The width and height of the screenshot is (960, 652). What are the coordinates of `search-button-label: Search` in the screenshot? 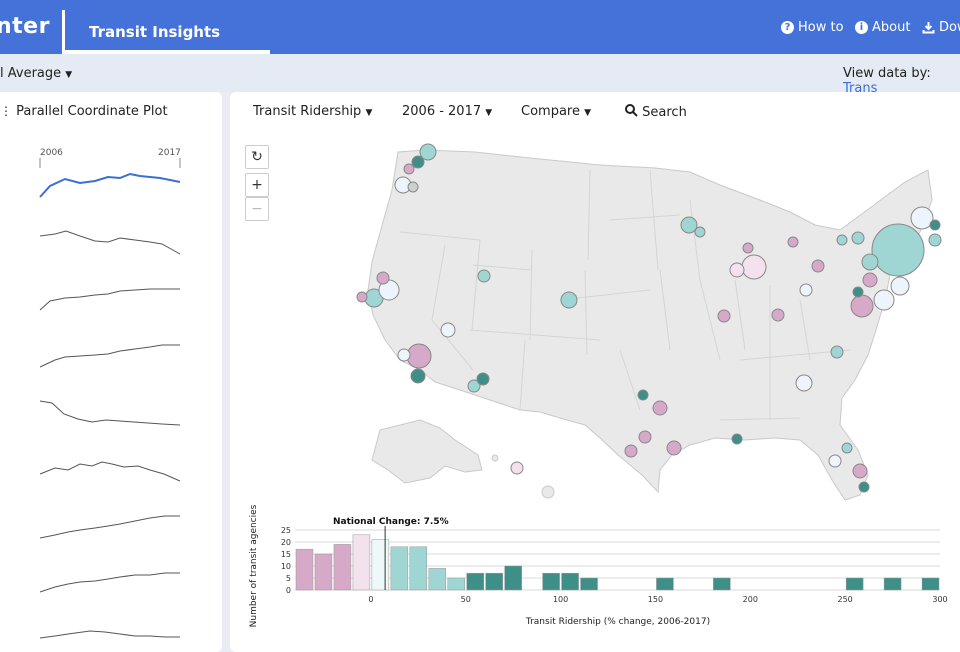 It's located at (664, 112).